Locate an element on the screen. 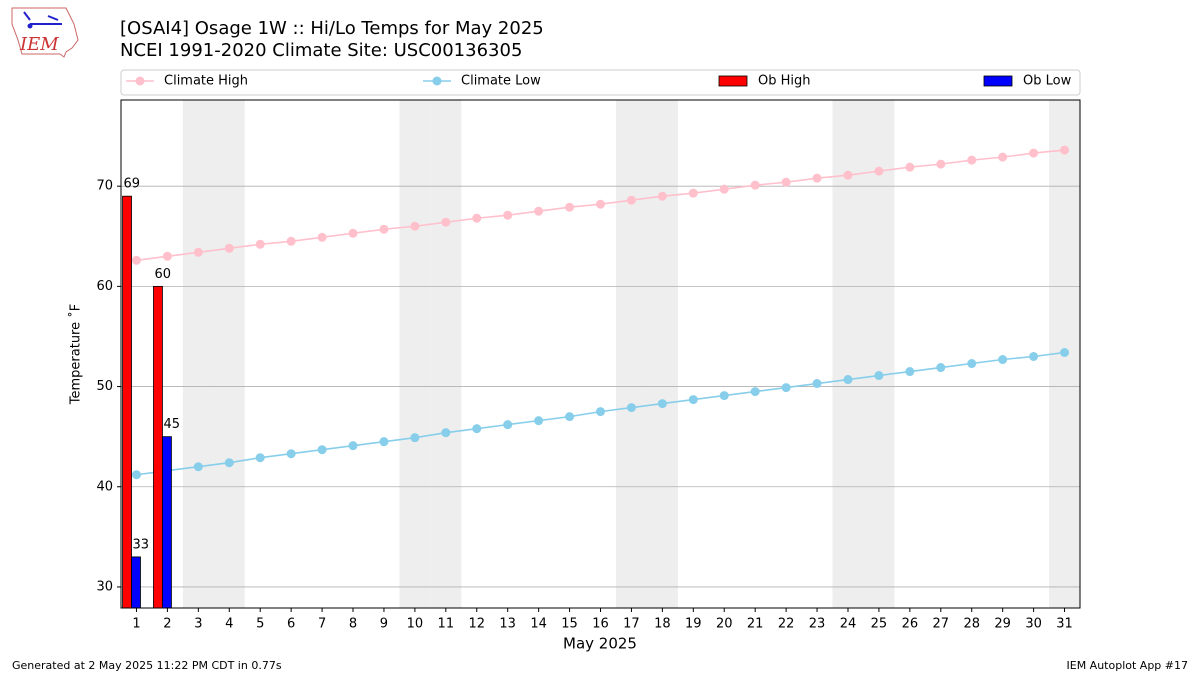 The height and width of the screenshot is (675, 1200). logo-text: IEM is located at coordinates (39, 44).